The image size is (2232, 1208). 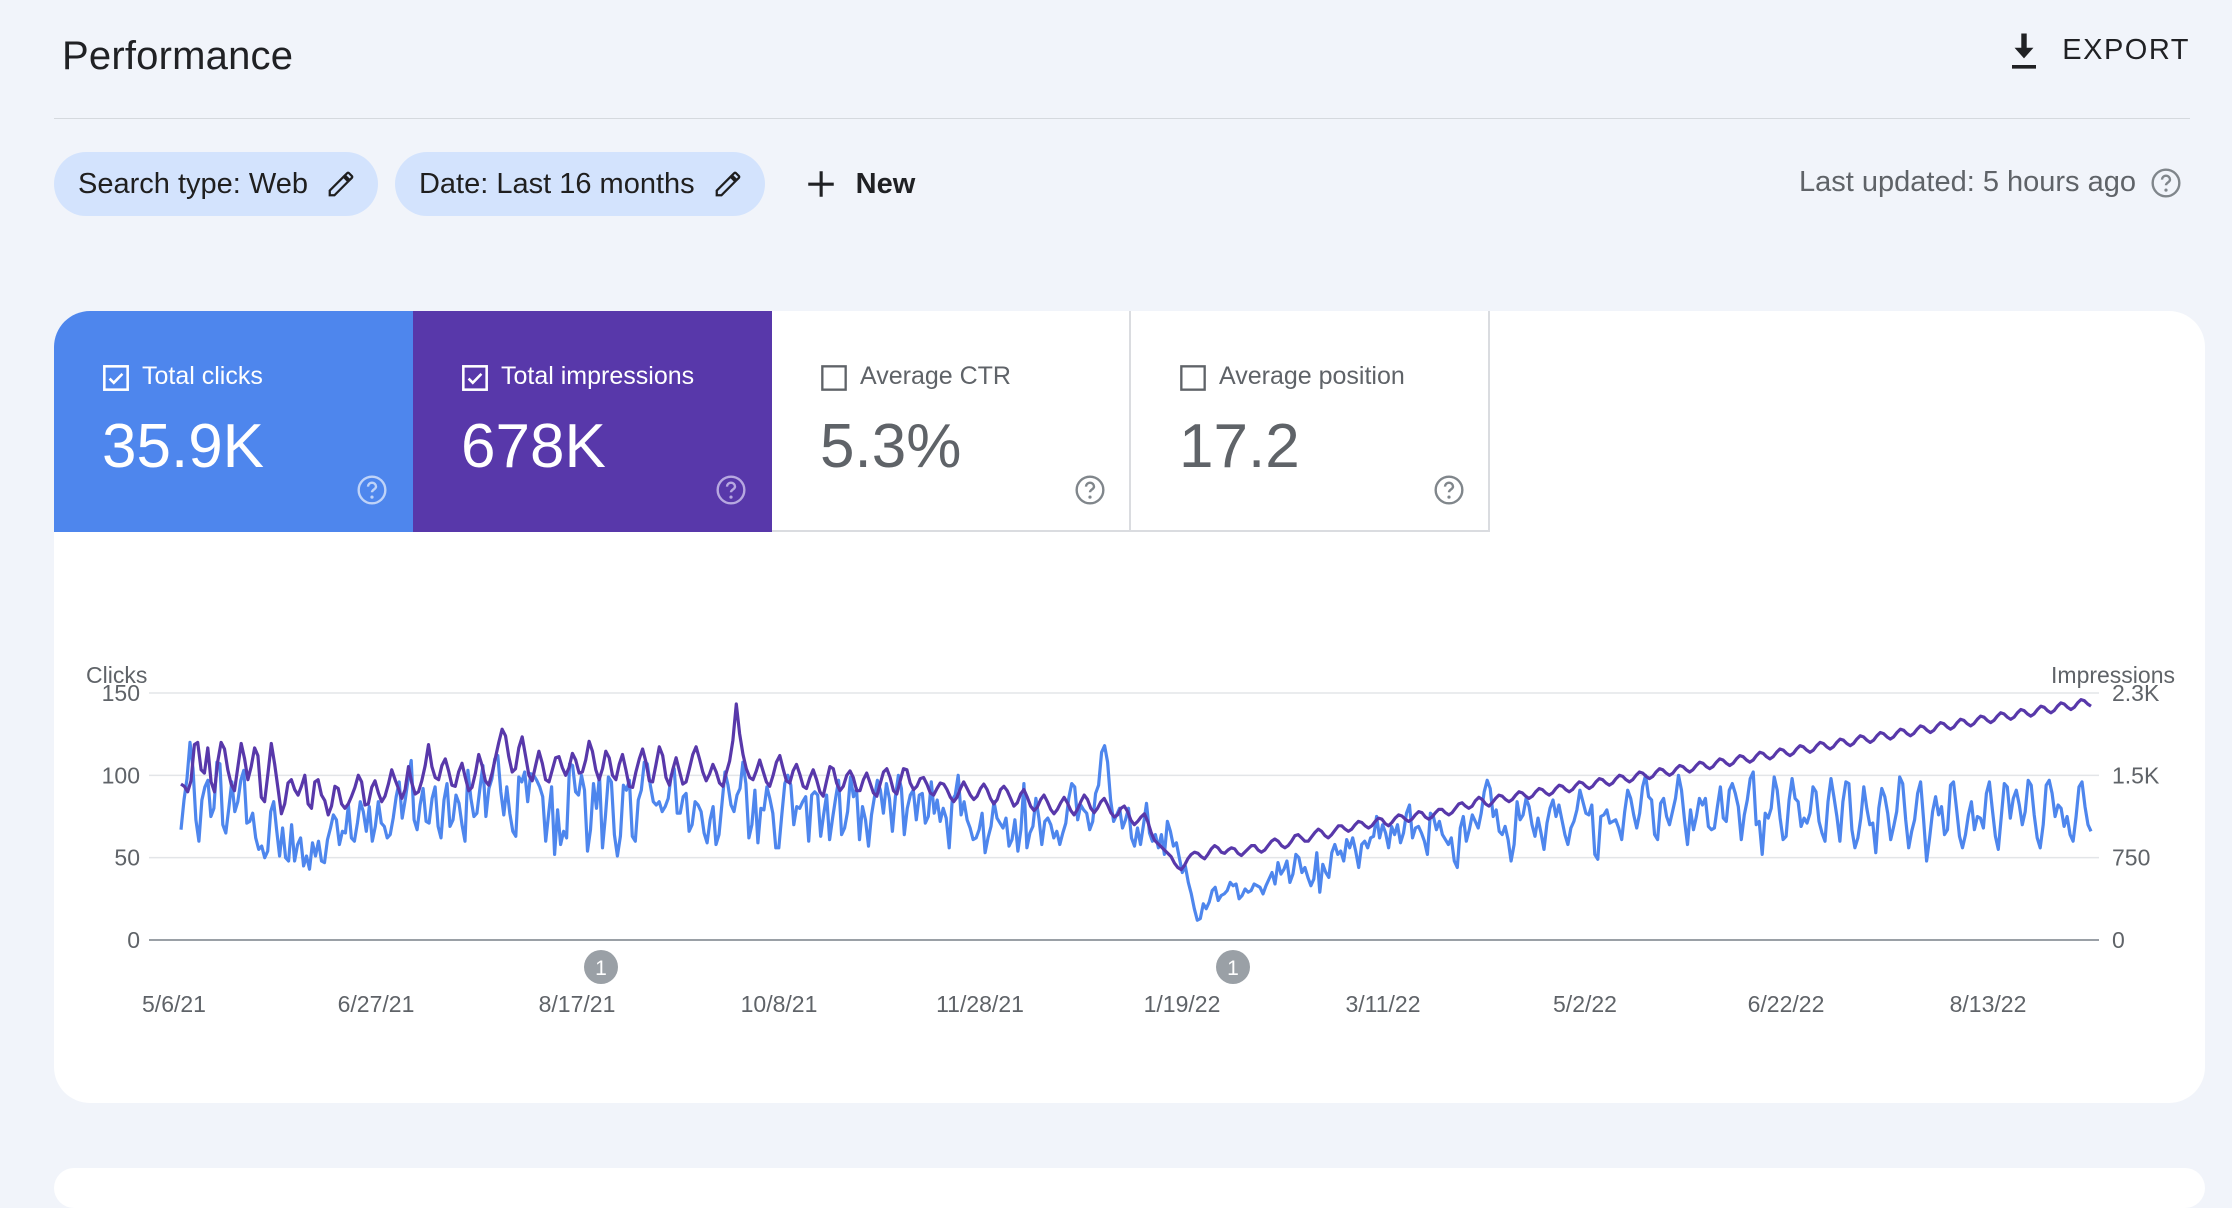 What do you see at coordinates (2136, 775) in the screenshot?
I see `y-tick-label-right: 1.5K` at bounding box center [2136, 775].